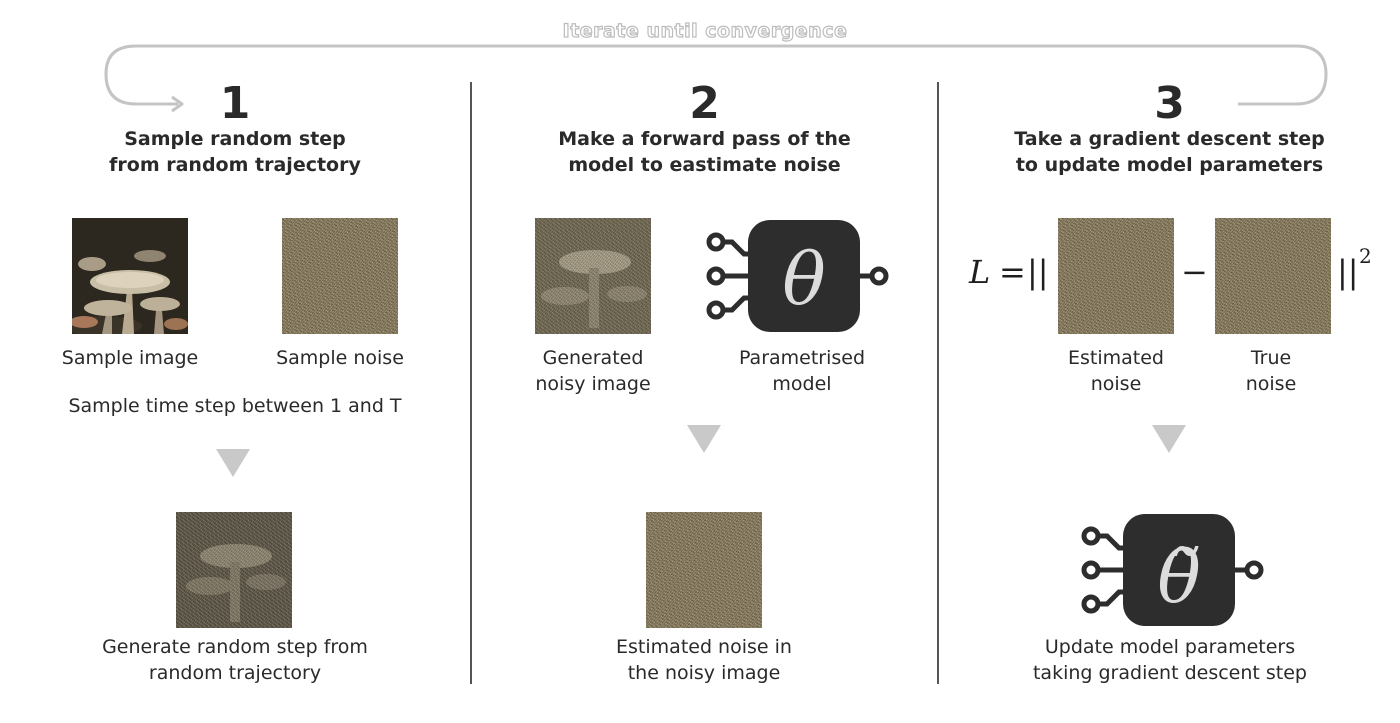 This screenshot has width=1400, height=723. Describe the element at coordinates (1169, 103) in the screenshot. I see `step-number: 3` at that location.